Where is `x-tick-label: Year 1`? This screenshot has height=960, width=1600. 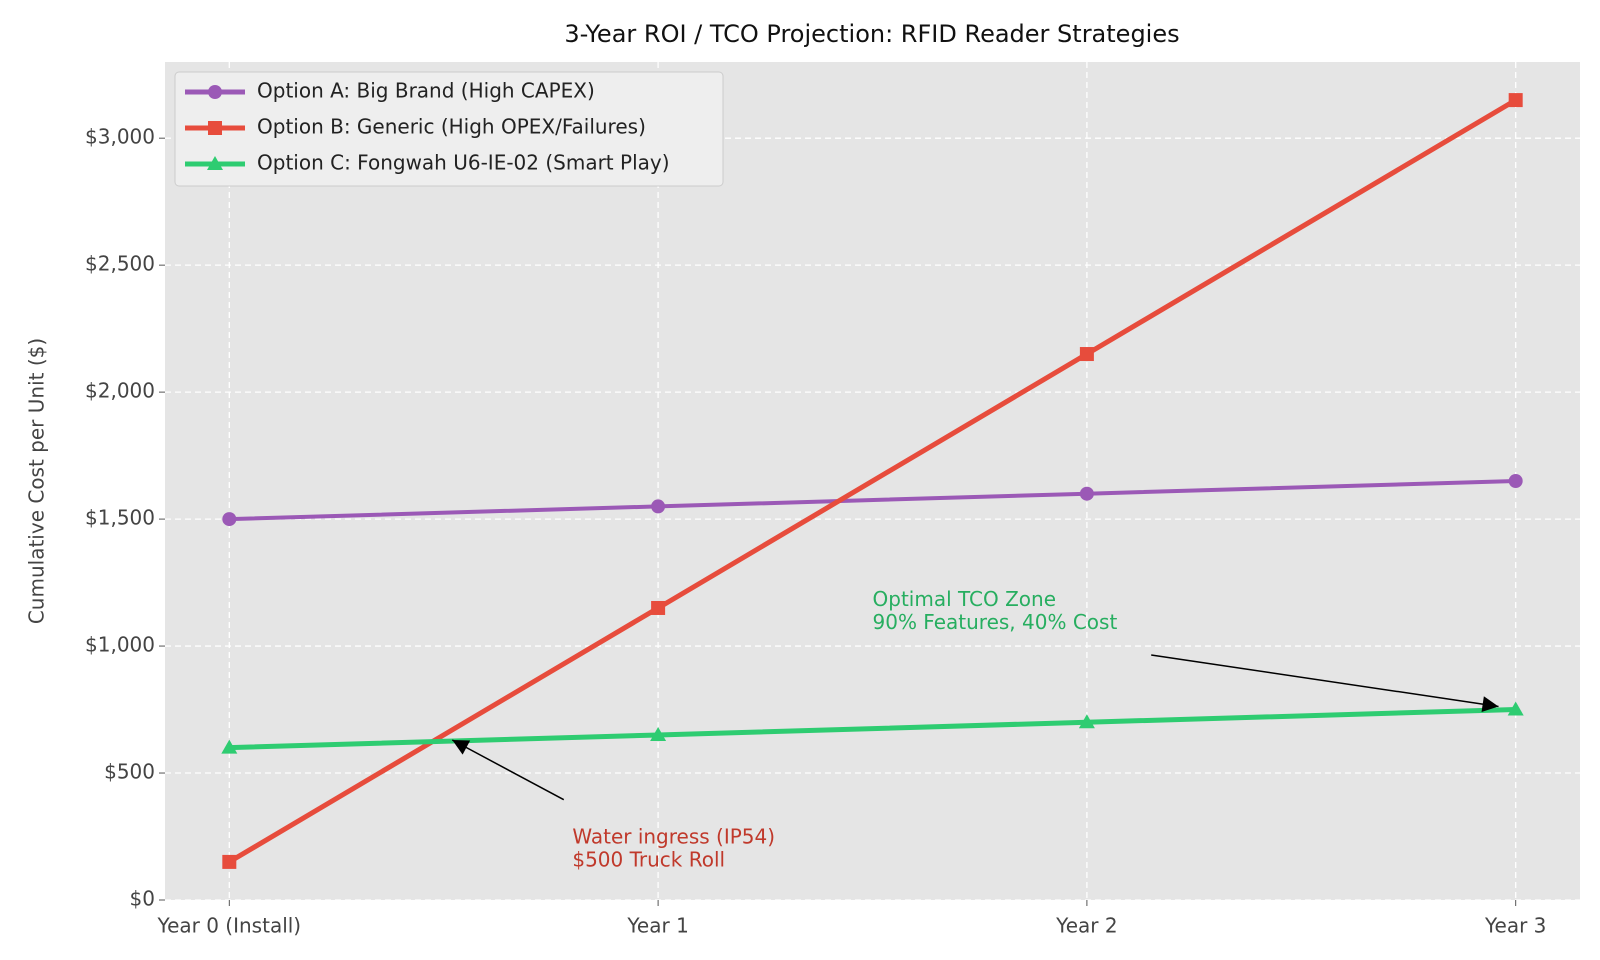 x-tick-label: Year 1 is located at coordinates (657, 926).